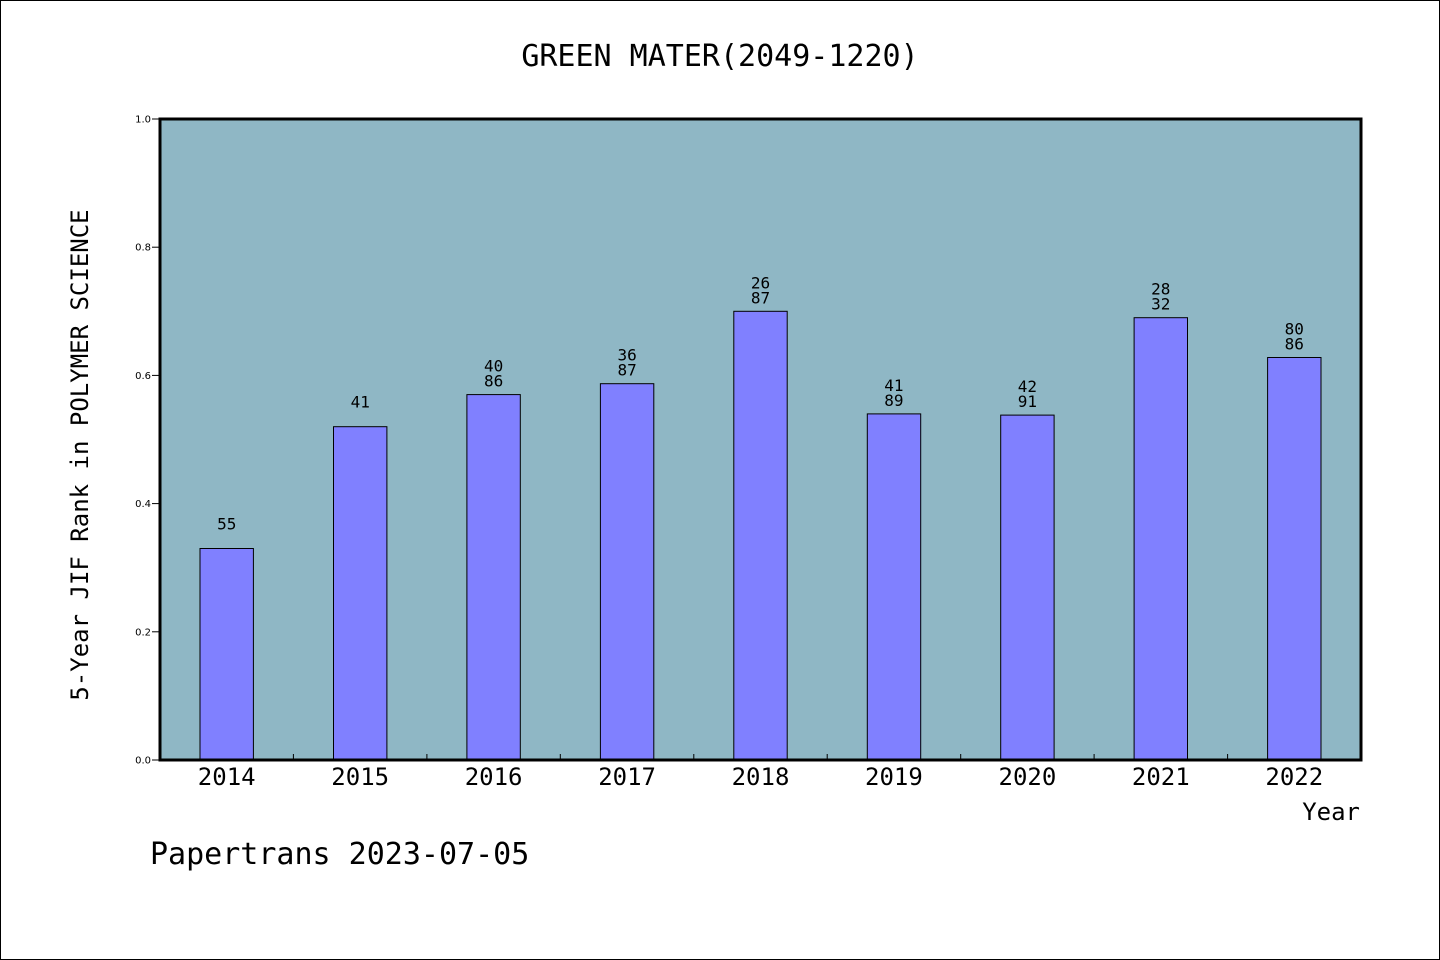 The width and height of the screenshot is (1440, 960). What do you see at coordinates (627, 572) in the screenshot?
I see `bar-2017` at bounding box center [627, 572].